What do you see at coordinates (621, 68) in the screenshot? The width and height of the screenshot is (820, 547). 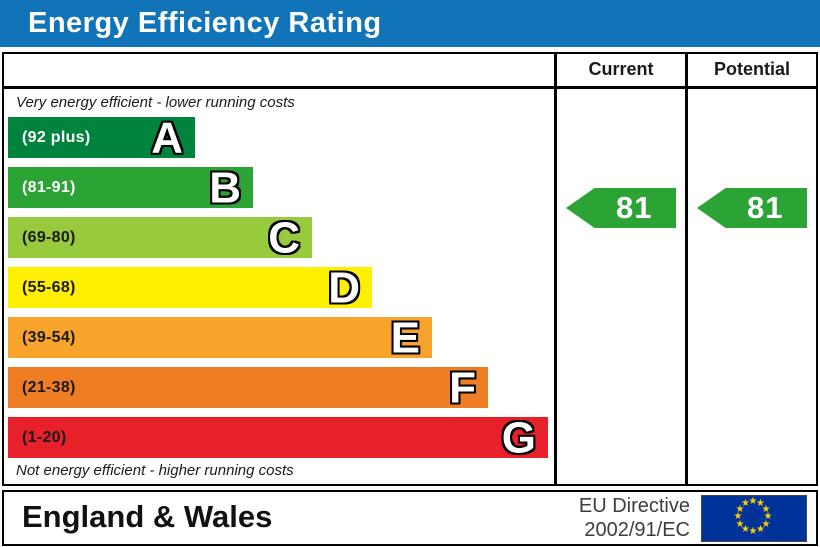 I see `current-column-header: Current` at bounding box center [621, 68].